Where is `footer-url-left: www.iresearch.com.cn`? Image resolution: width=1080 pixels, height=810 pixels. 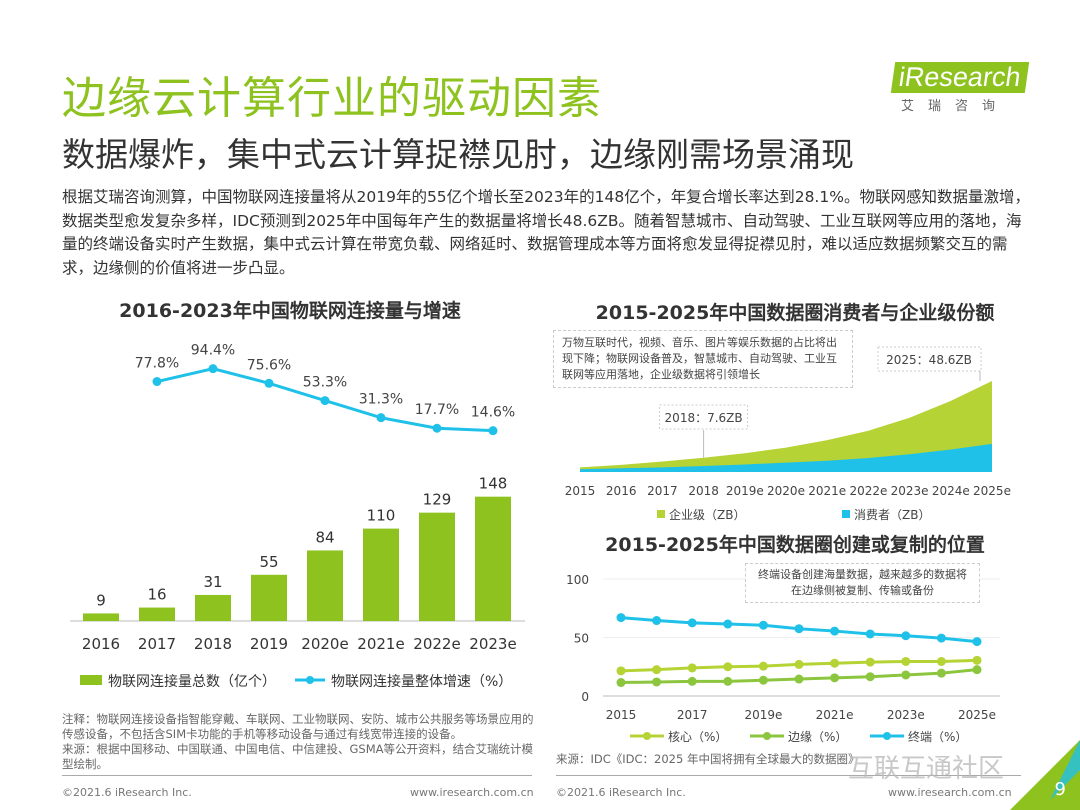
footer-url-left: www.iresearch.com.cn is located at coordinates (472, 792).